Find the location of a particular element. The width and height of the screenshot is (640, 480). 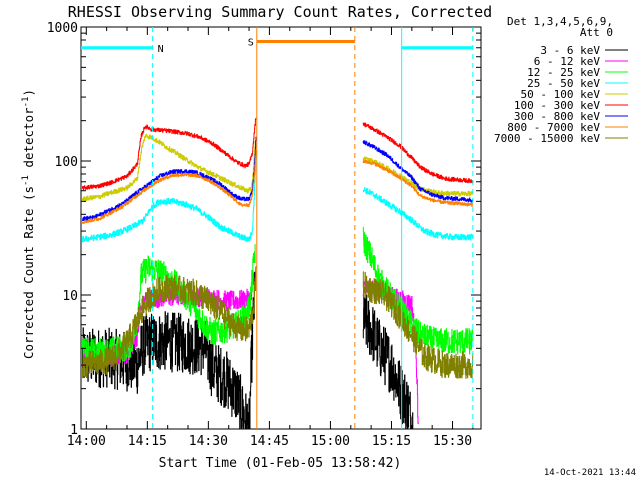

x-tick-label-4: 15:00 is located at coordinates (330, 441).